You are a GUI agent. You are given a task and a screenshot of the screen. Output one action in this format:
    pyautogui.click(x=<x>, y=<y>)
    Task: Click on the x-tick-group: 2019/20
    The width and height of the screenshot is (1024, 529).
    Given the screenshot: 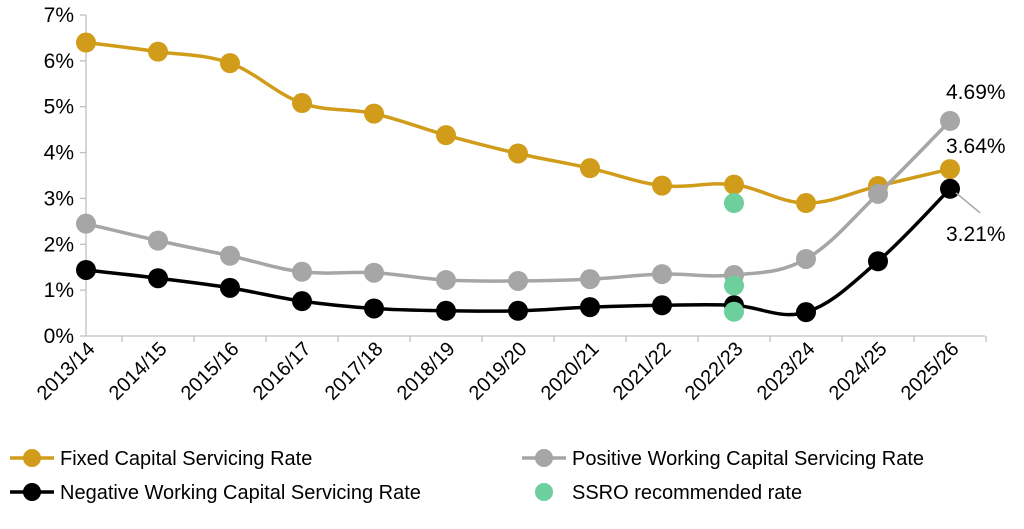 What is the action you would take?
    pyautogui.click(x=498, y=371)
    